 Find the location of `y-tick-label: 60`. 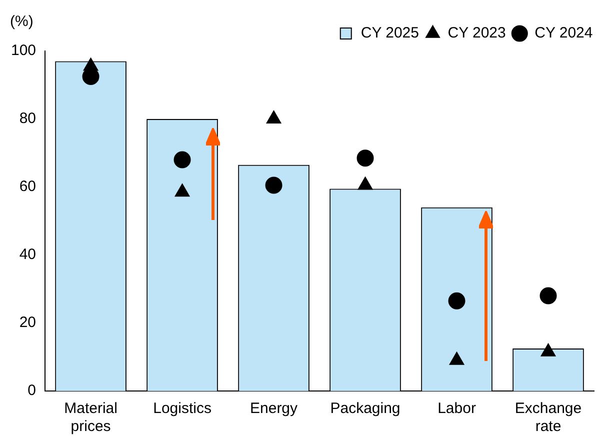

y-tick-label: 60 is located at coordinates (27, 187).